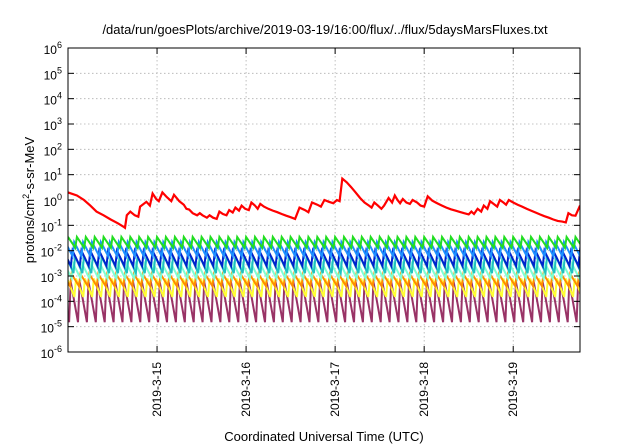  Describe the element at coordinates (157, 389) in the screenshot. I see `x-tick-label: 2019-3-15` at that location.